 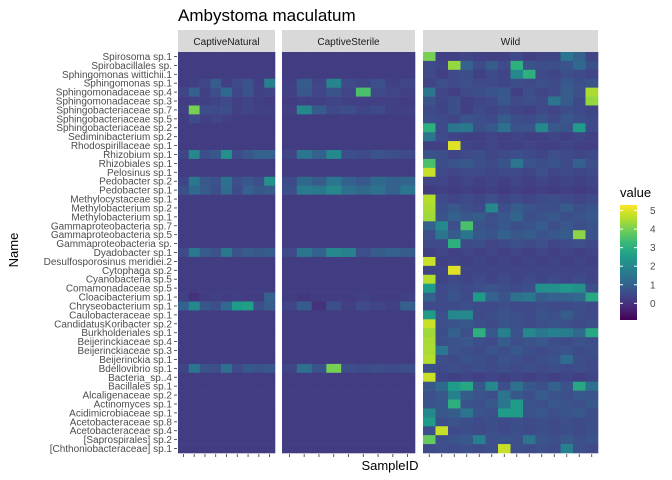 I want to click on y-tick-label: Pedobacter sp.1, so click(x=135, y=191).